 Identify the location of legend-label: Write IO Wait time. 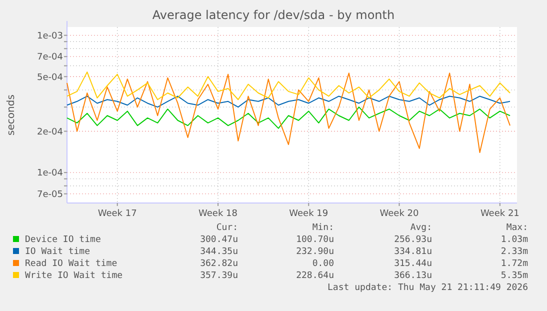
(74, 276).